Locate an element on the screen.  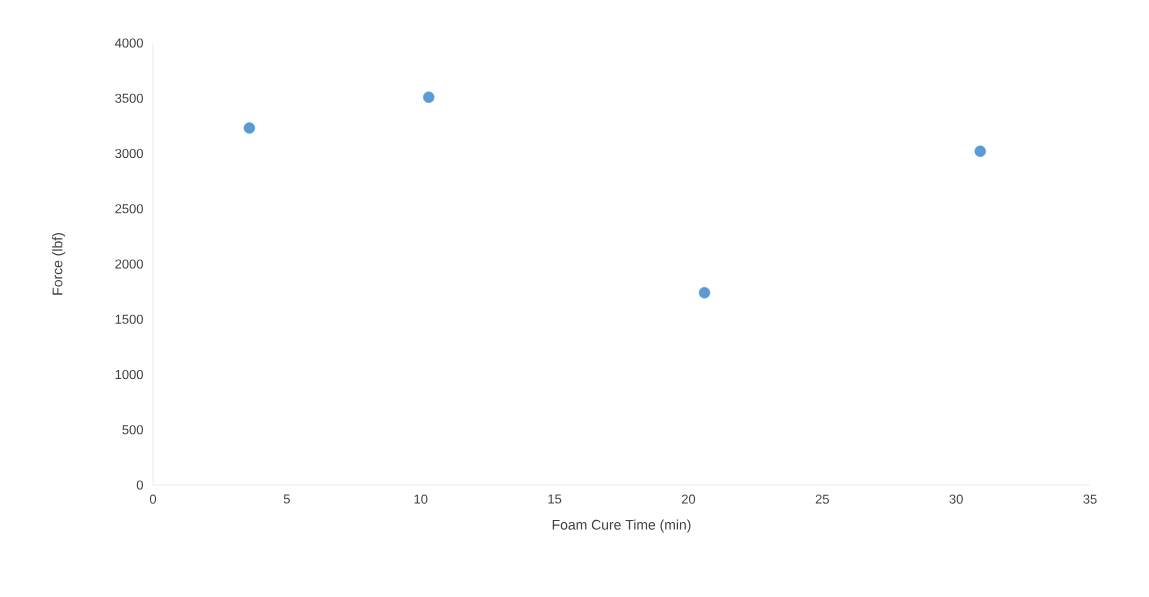
y-tick-label: 0 is located at coordinates (139, 485).